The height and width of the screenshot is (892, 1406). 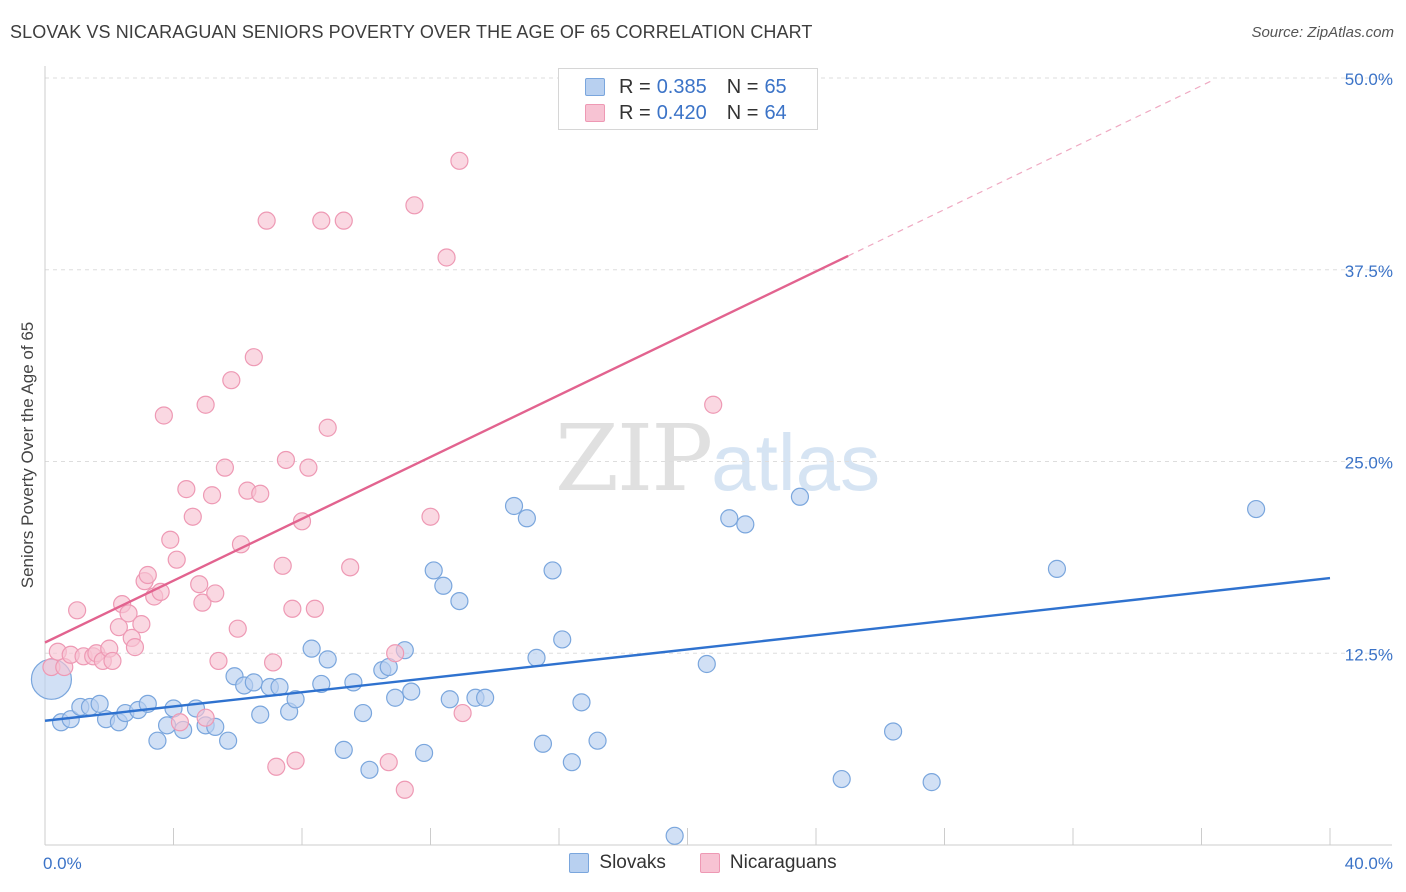 What do you see at coordinates (1029, 168) in the screenshot?
I see `nicaraguans-trend-extension` at bounding box center [1029, 168].